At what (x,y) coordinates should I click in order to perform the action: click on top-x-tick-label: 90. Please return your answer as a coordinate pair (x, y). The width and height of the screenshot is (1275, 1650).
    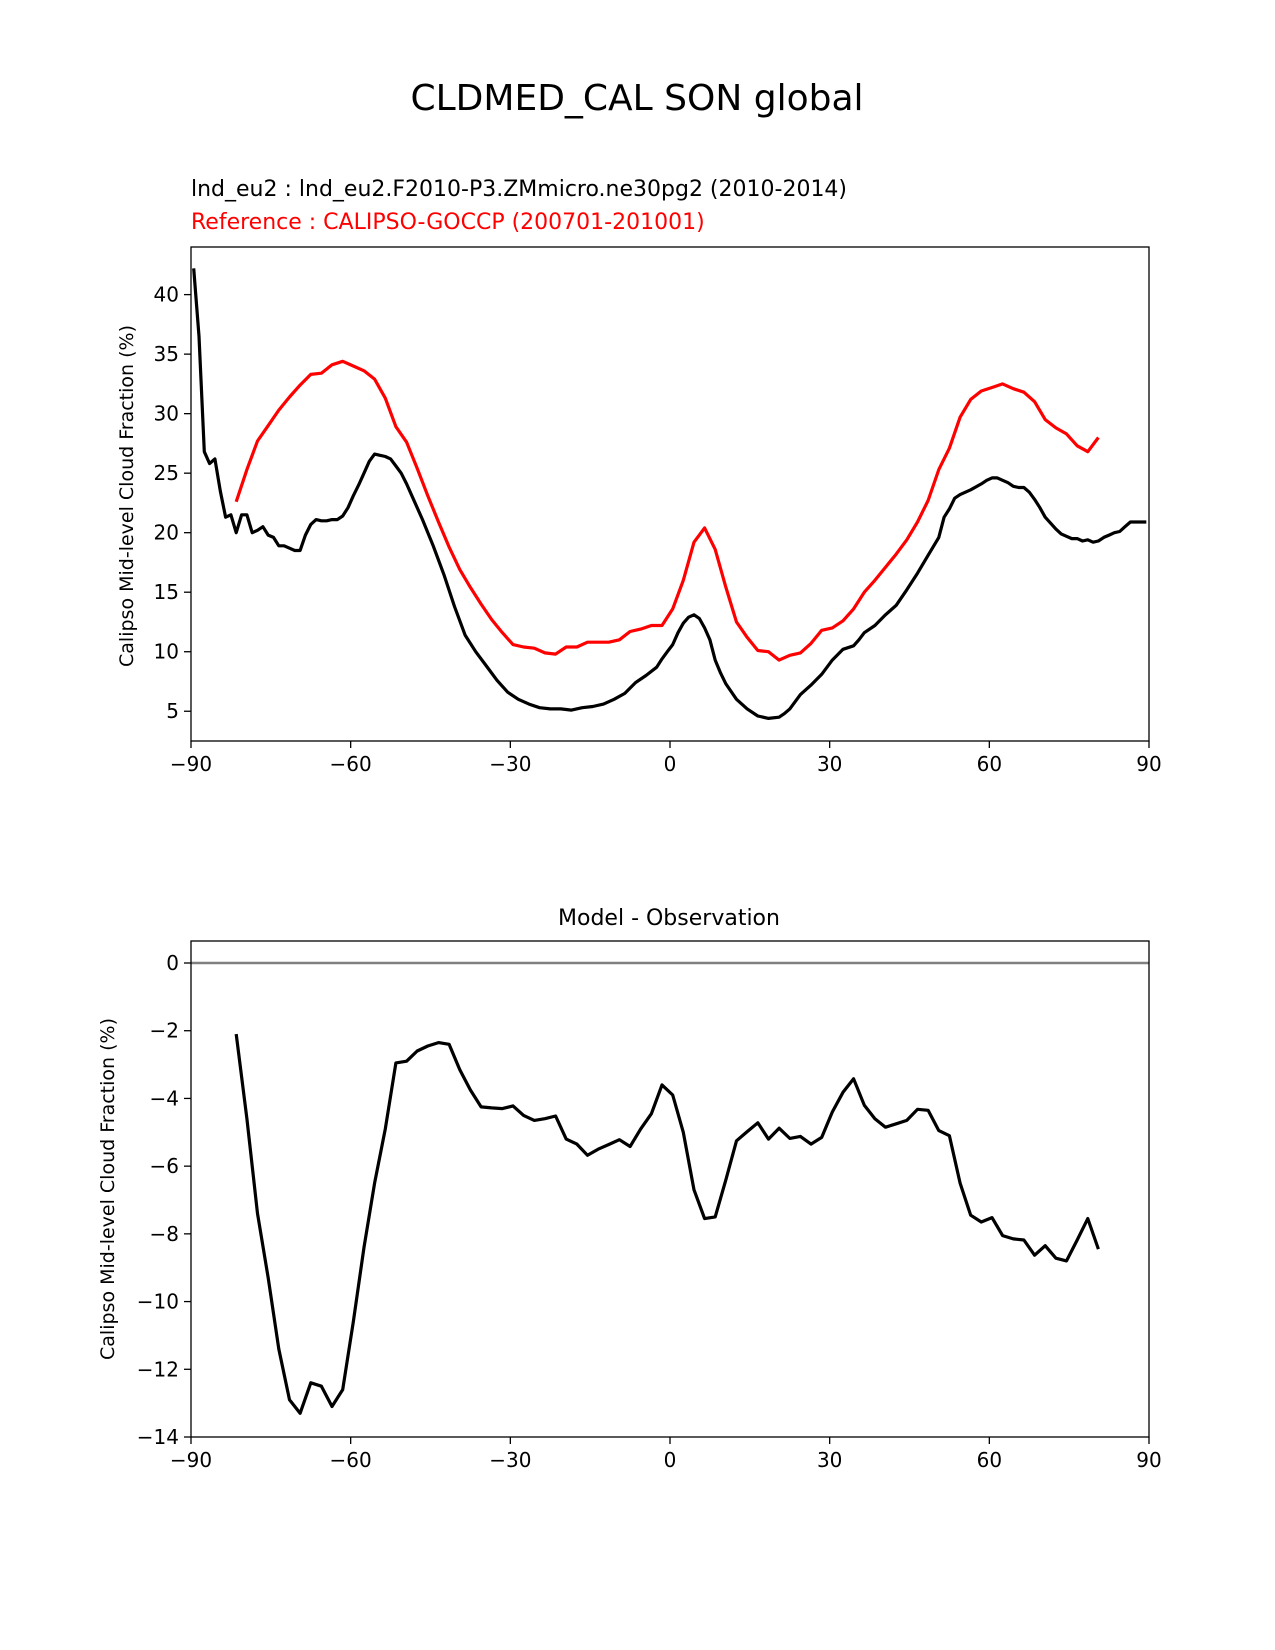
    Looking at the image, I should click on (1148, 764).